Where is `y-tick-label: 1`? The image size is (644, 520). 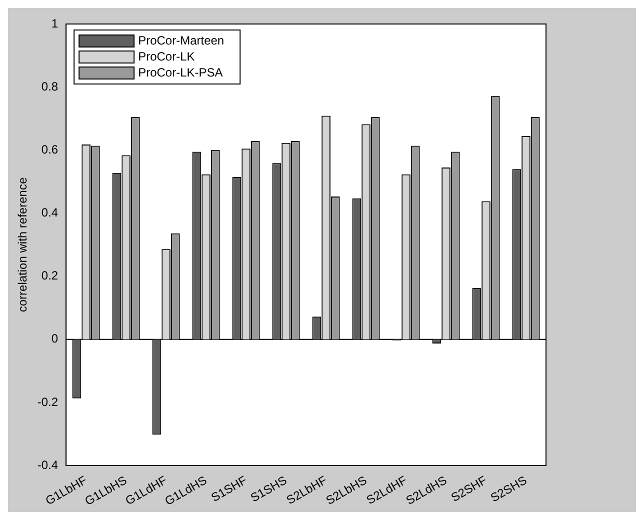
y-tick-label: 1 is located at coordinates (54, 23).